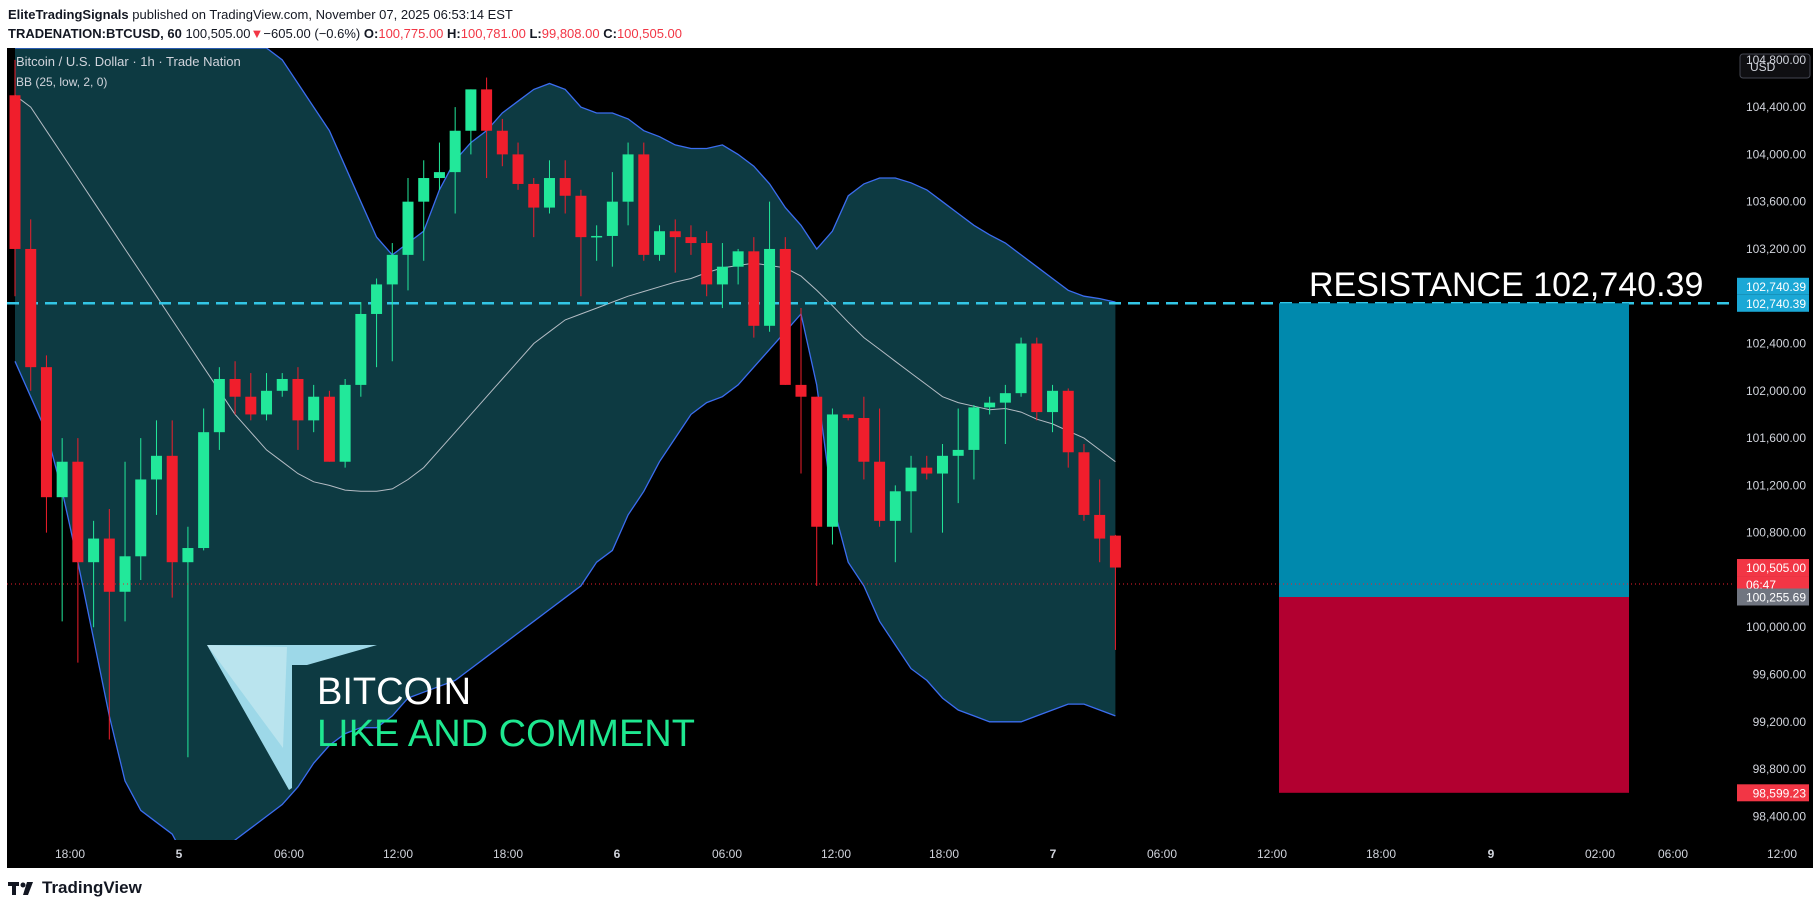 The height and width of the screenshot is (907, 1820). I want to click on x-tick-label: 6, so click(617, 854).